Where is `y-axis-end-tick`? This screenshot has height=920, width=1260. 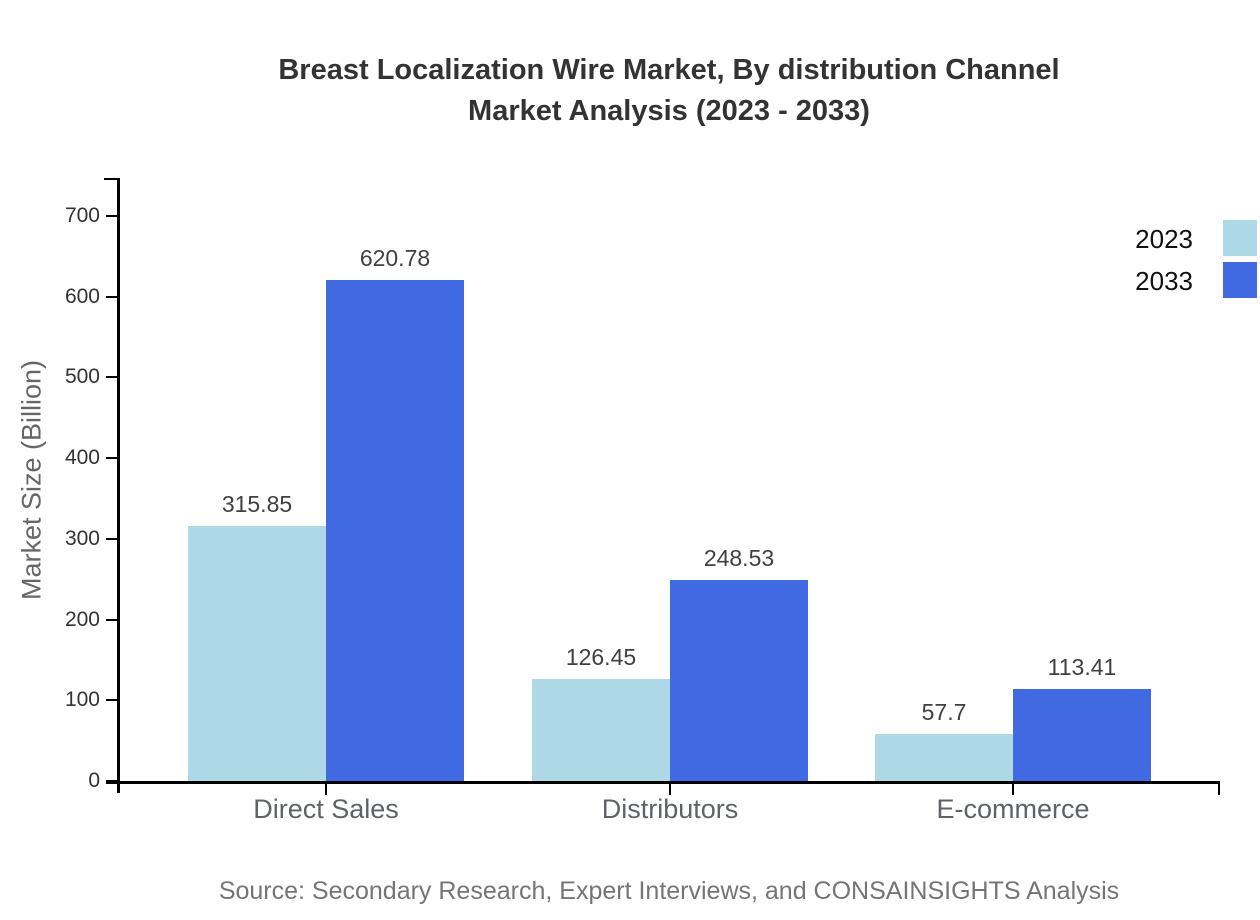
y-axis-end-tick is located at coordinates (111, 179).